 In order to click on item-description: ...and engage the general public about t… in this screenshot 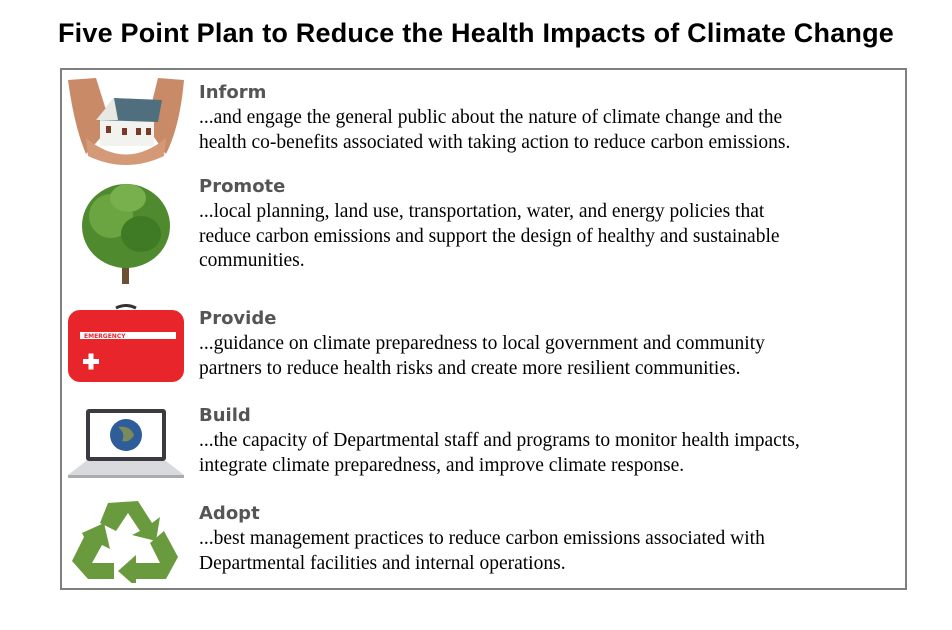, I will do `click(549, 130)`.